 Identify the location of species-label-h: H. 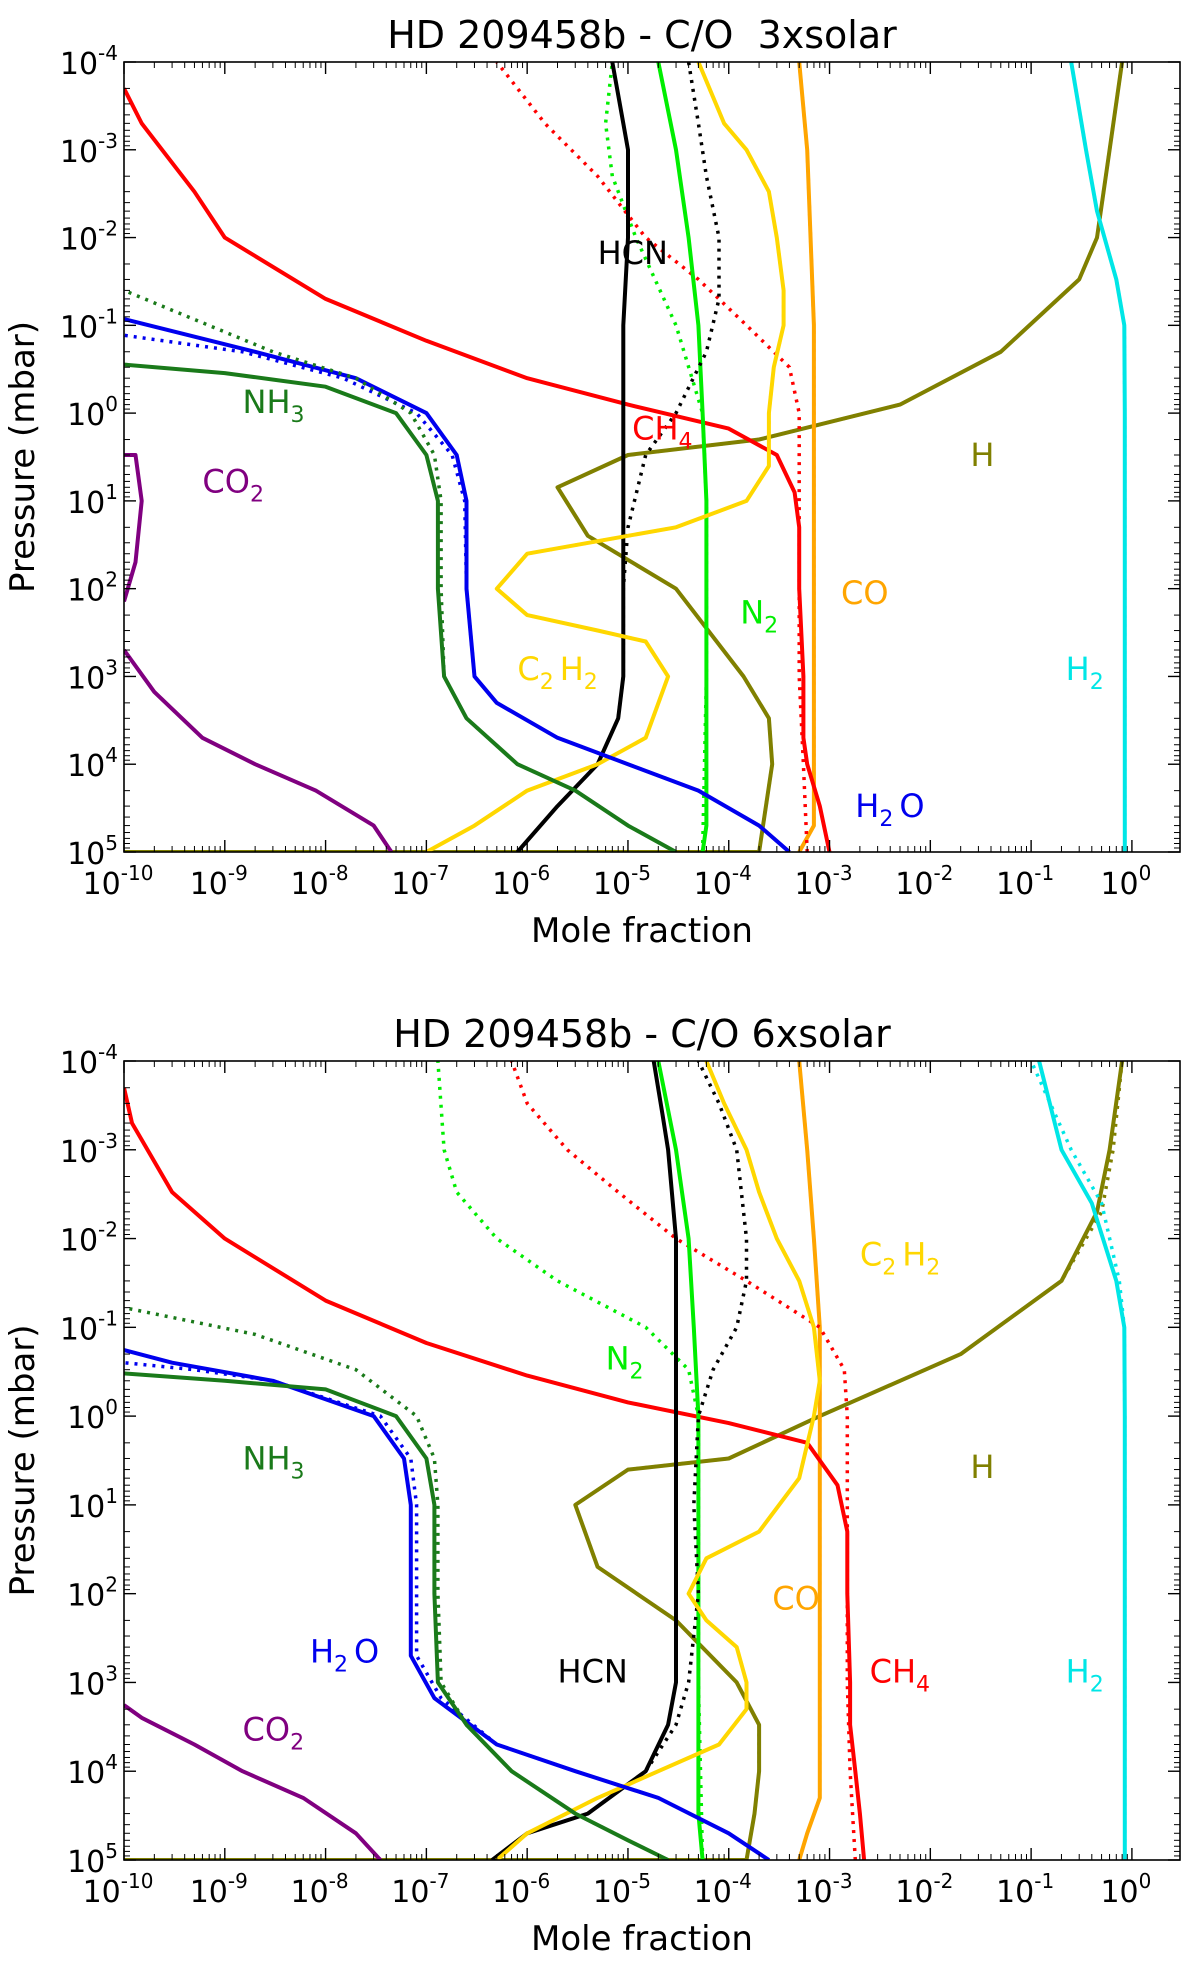
(982, 455).